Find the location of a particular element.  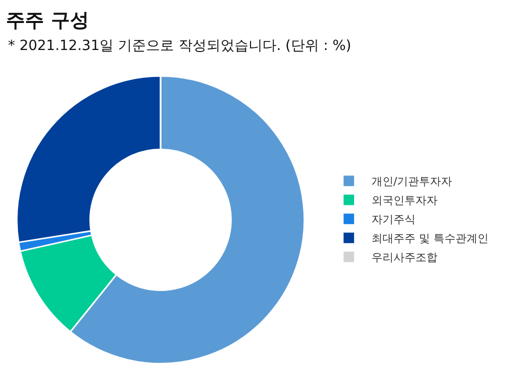

chart-title: 주주 구성 is located at coordinates (47, 20).